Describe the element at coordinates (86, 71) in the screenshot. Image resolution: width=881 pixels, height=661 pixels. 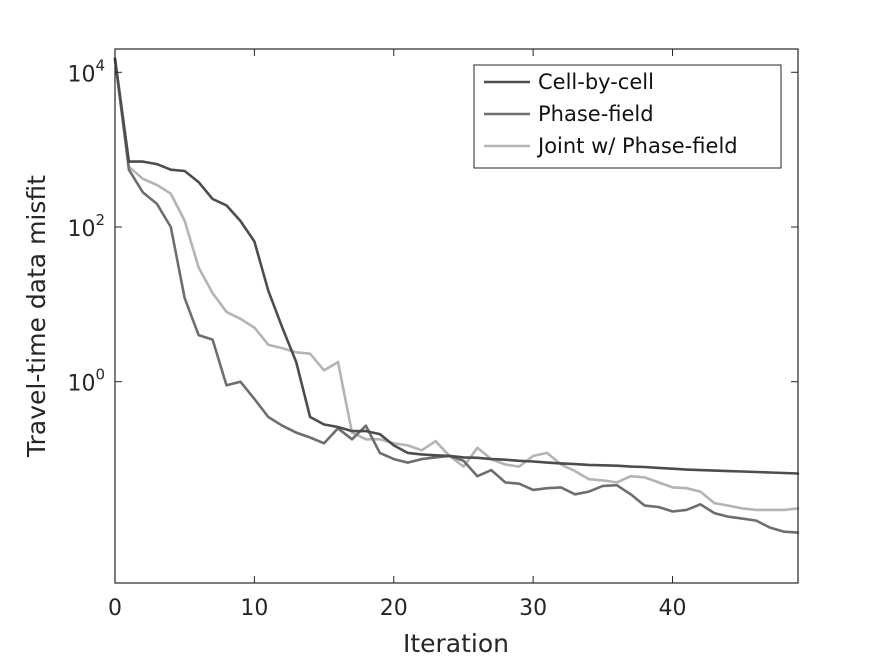
I see `y-tick-label: 10⁴` at that location.